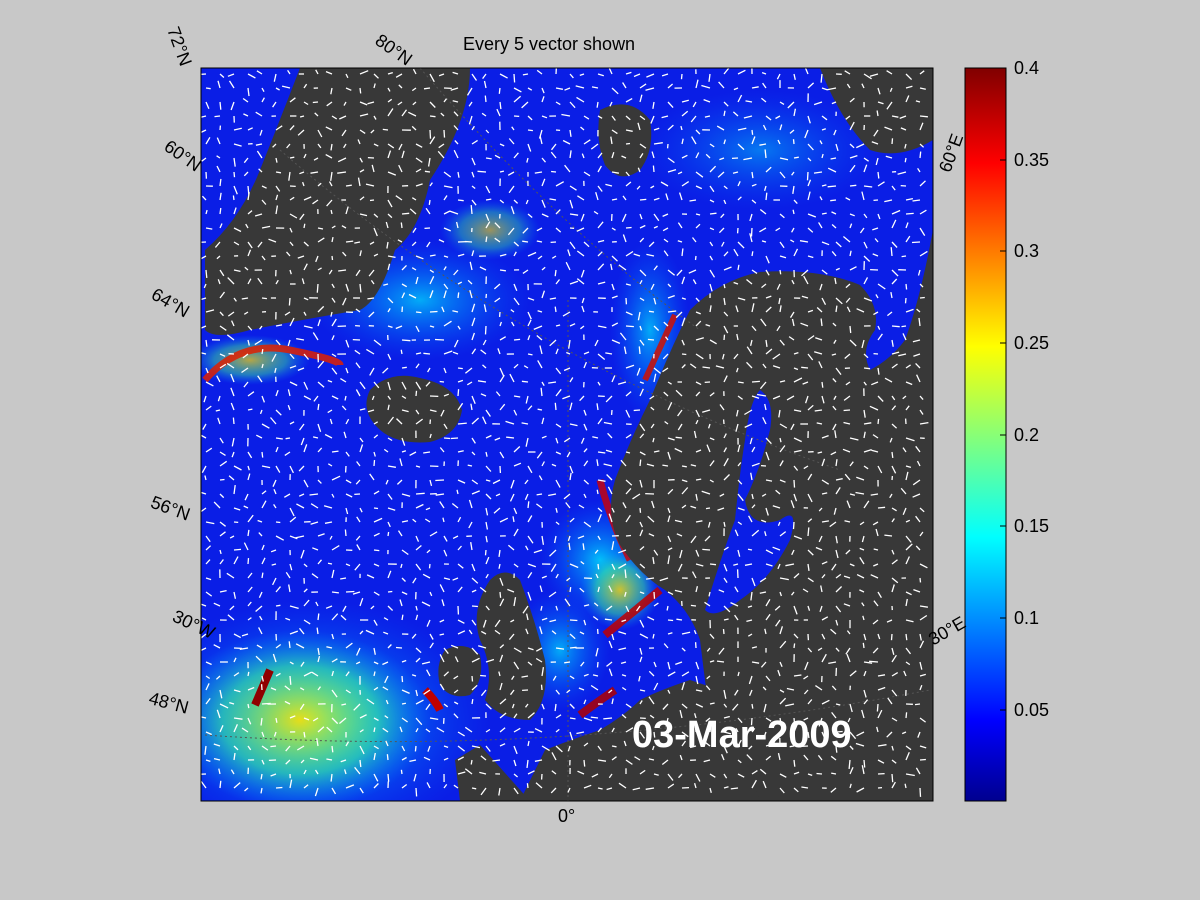 The image size is (1200, 900). I want to click on europe-land, so click(640, 740).